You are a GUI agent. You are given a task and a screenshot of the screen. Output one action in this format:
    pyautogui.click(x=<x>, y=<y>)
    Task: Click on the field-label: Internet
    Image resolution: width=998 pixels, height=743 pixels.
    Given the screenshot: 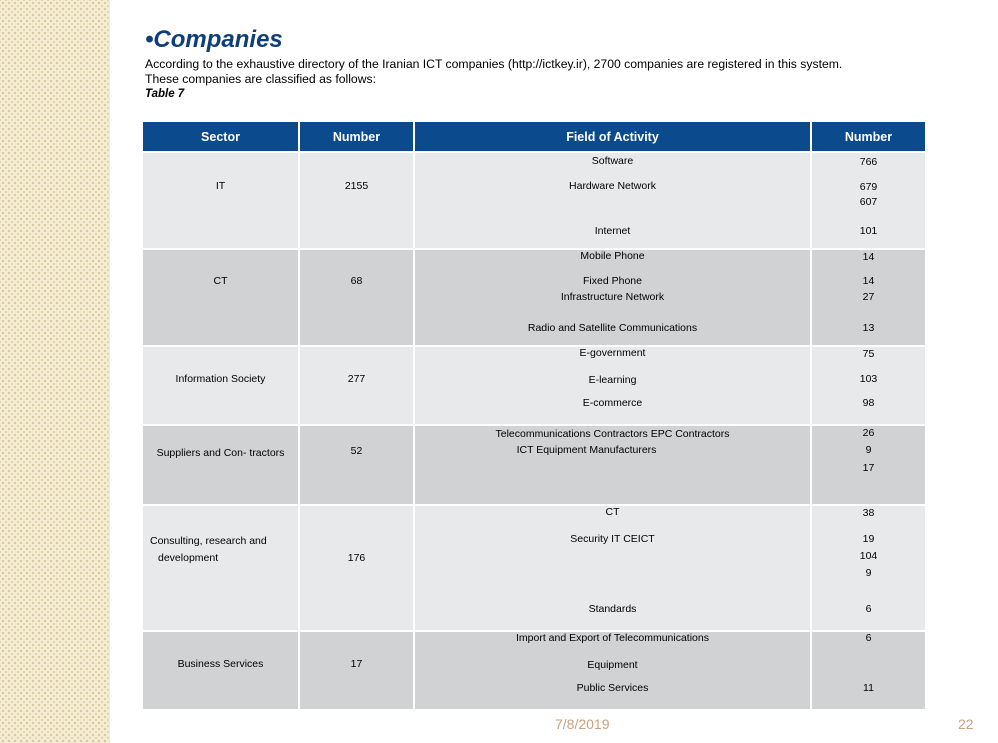 What is the action you would take?
    pyautogui.click(x=612, y=231)
    